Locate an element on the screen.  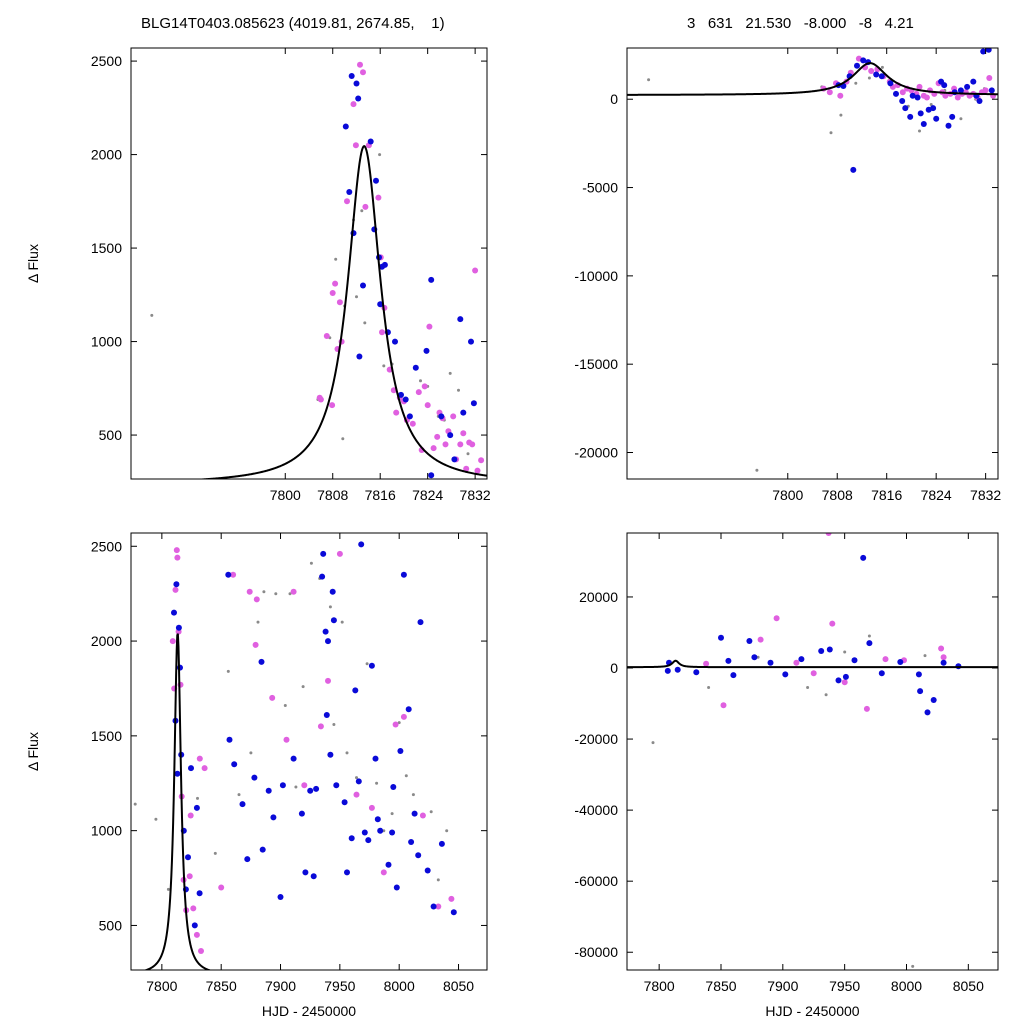
x-tick-label: 8000 is located at coordinates (399, 986).